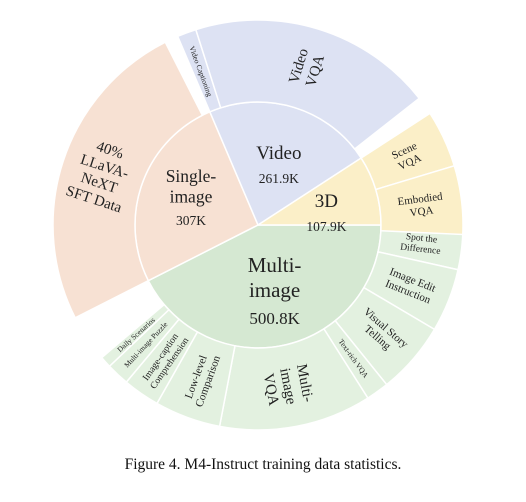  Describe the element at coordinates (275, 277) in the screenshot. I see `inner-label-multi-image: Multi-image` at that location.